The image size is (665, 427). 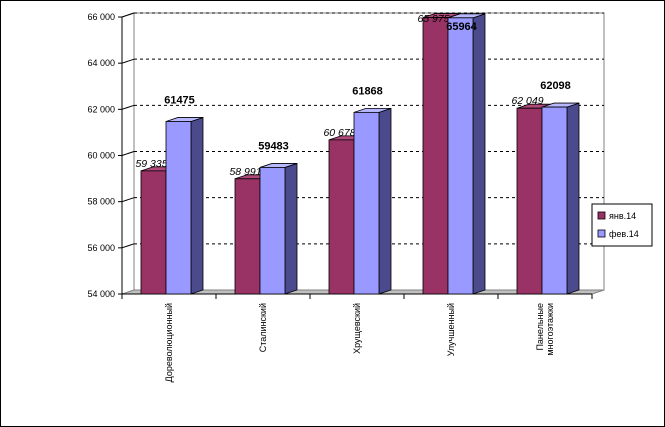 What do you see at coordinates (527, 101) in the screenshot?
I see `data-label-jan: 62 049` at bounding box center [527, 101].